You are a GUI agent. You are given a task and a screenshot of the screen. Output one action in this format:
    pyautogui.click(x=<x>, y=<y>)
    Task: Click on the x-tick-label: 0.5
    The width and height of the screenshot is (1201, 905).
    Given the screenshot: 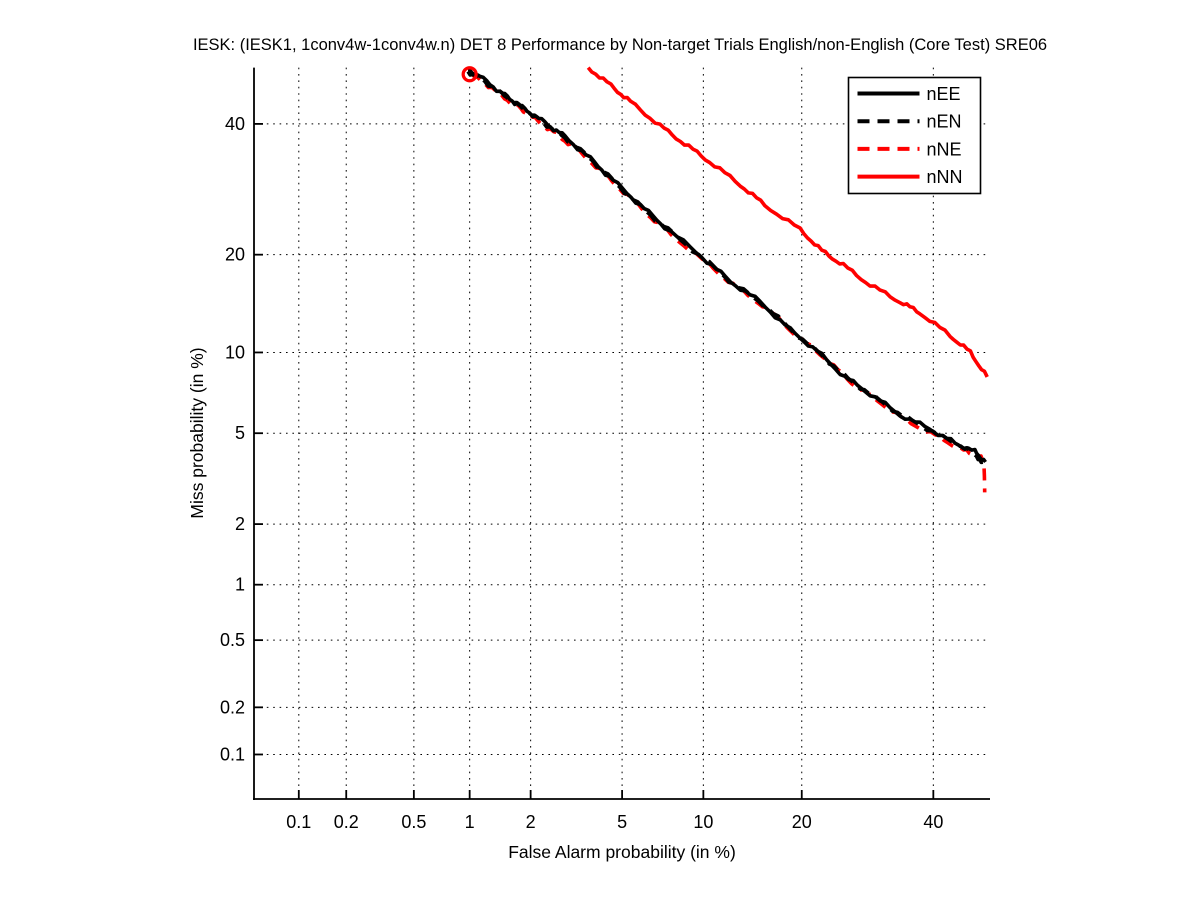 What is the action you would take?
    pyautogui.click(x=413, y=822)
    